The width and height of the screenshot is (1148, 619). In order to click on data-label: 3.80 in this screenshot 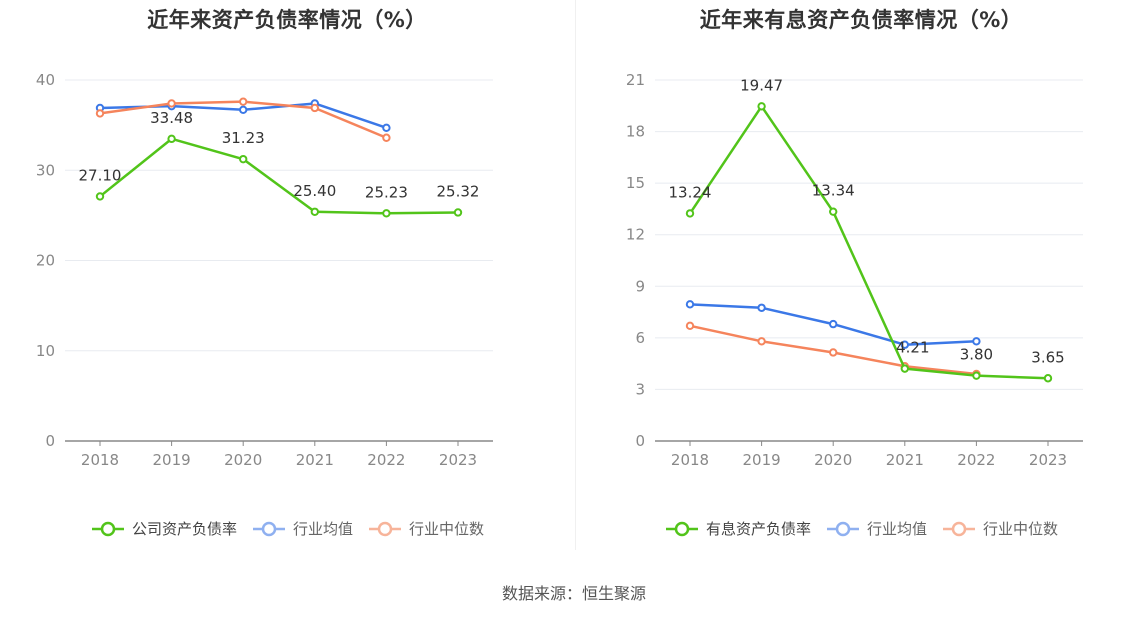, I will do `click(976, 355)`.